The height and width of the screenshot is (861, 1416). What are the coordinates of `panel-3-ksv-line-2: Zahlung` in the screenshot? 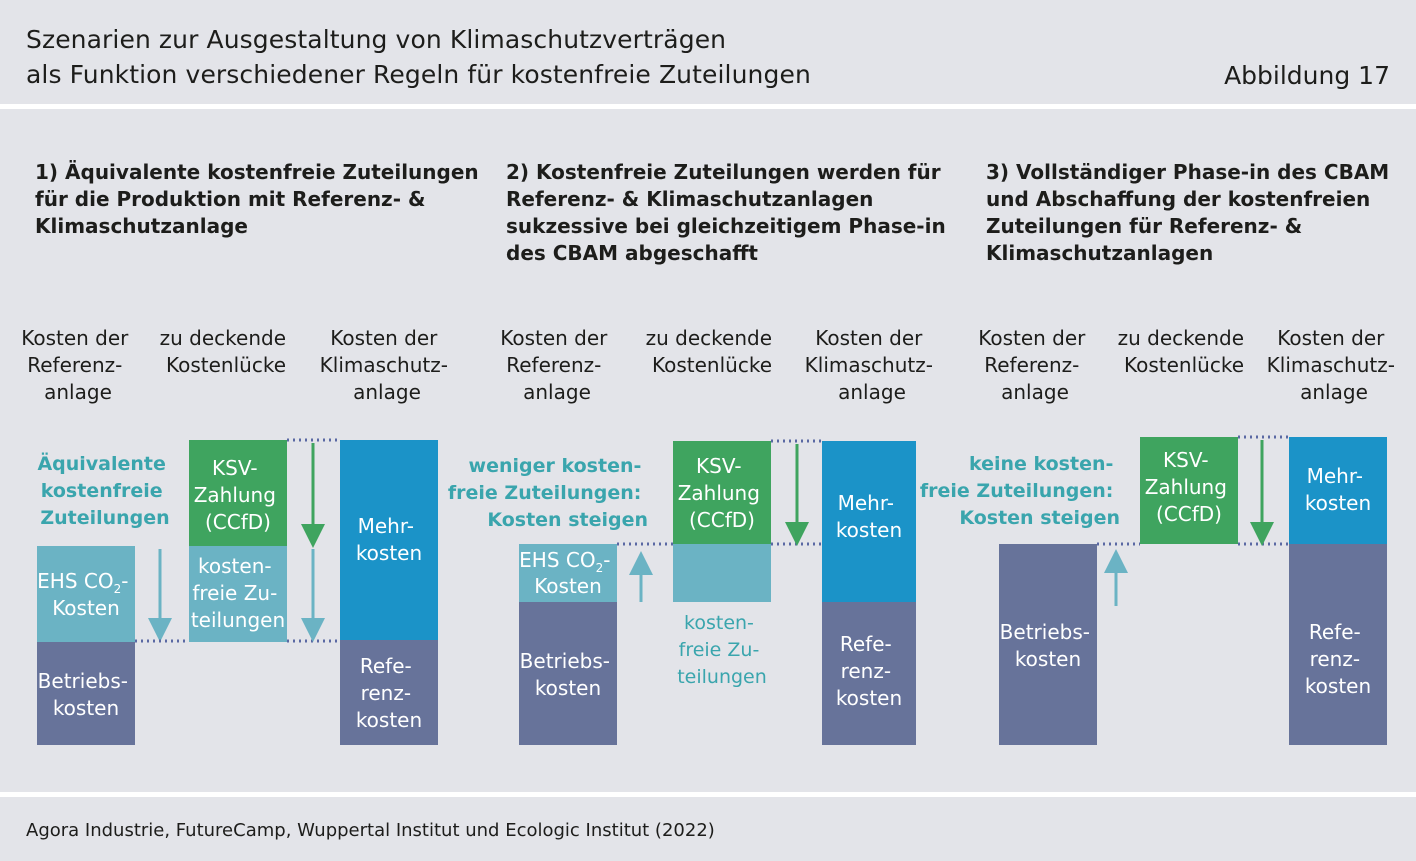 It's located at (1186, 487).